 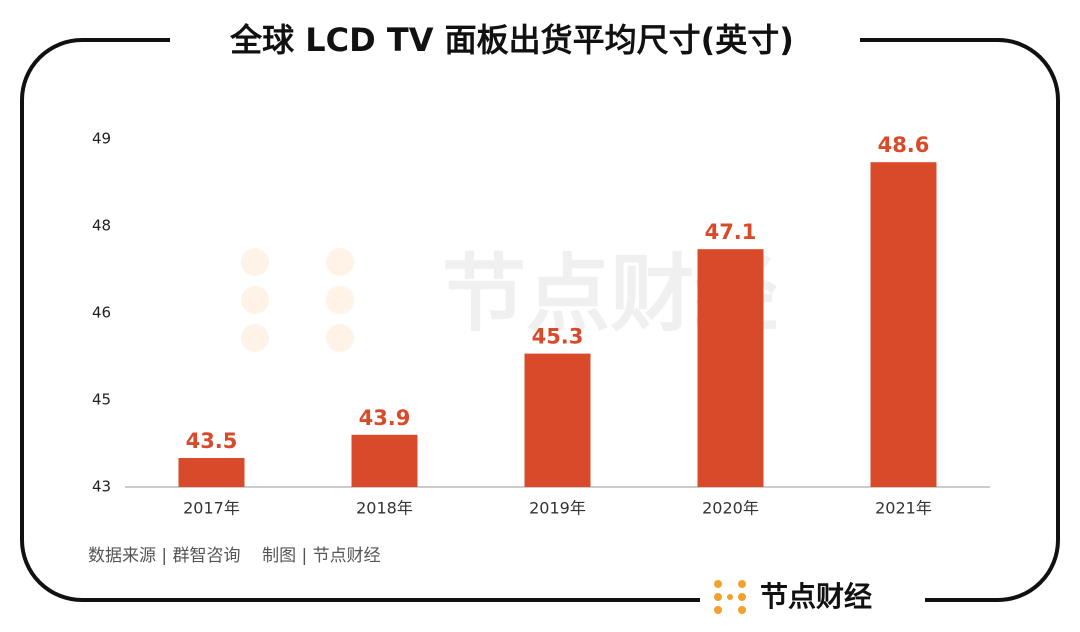 I want to click on value-label: 47.1, so click(x=731, y=232).